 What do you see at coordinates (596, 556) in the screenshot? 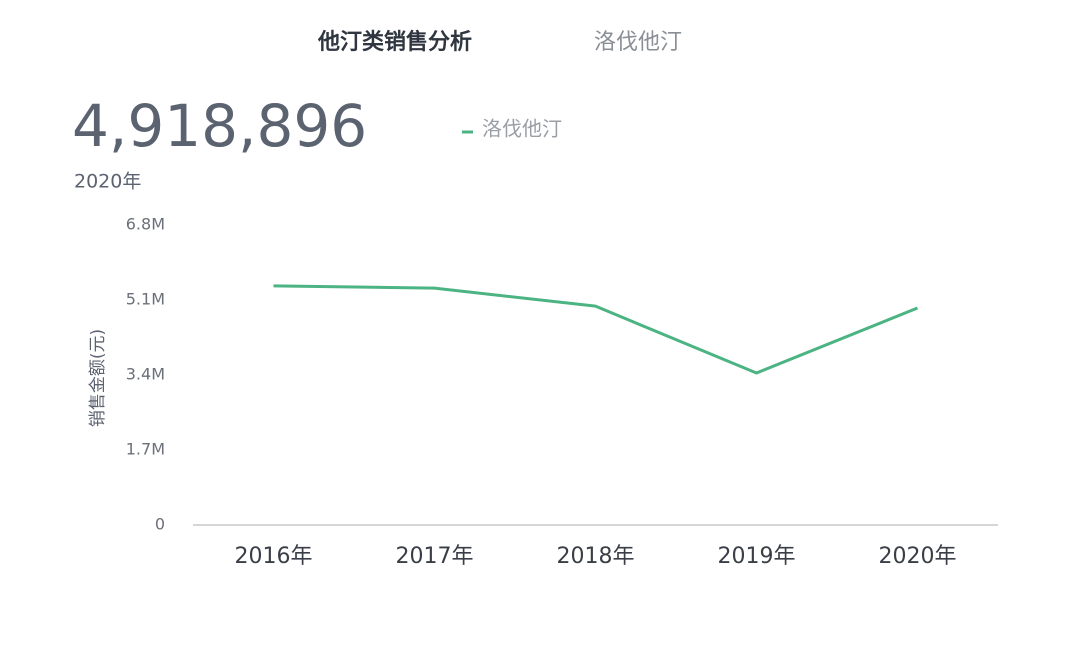
I see `x-tick-label: 2018年` at bounding box center [596, 556].